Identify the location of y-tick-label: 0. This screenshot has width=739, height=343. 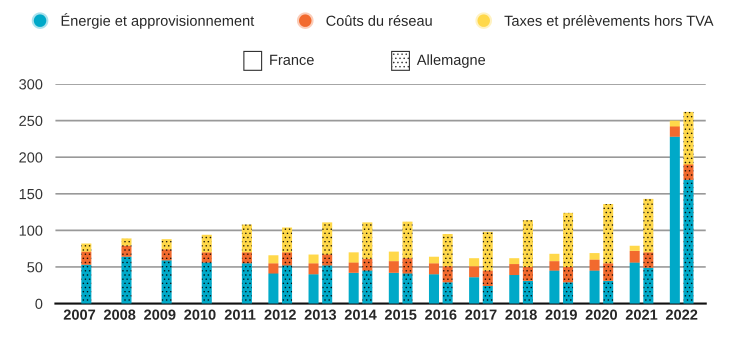
(38, 303).